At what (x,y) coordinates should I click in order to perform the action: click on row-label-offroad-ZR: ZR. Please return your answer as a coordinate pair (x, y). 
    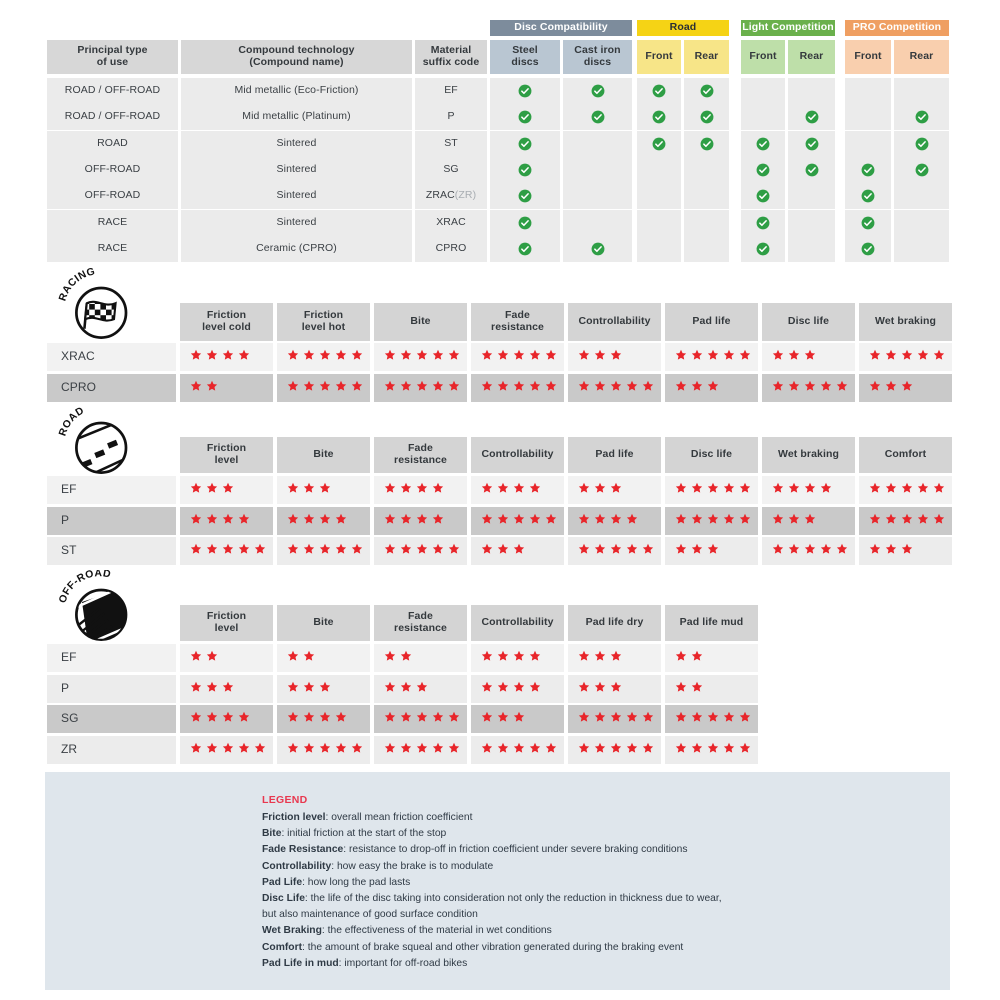
    Looking at the image, I should click on (111, 749).